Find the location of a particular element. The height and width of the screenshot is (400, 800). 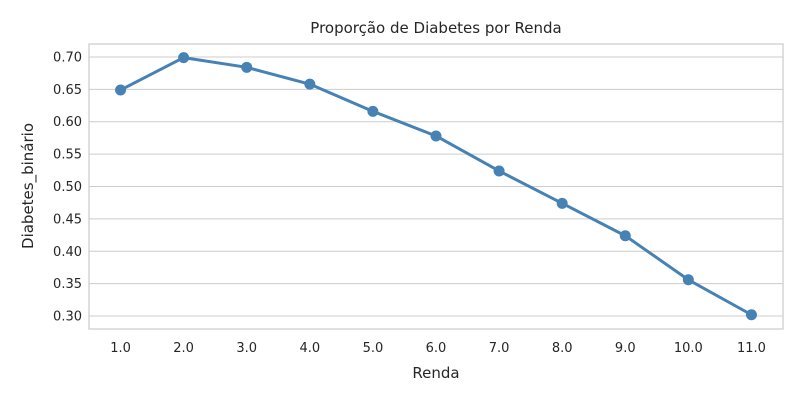

x-tick-label: 5.0 is located at coordinates (373, 348).